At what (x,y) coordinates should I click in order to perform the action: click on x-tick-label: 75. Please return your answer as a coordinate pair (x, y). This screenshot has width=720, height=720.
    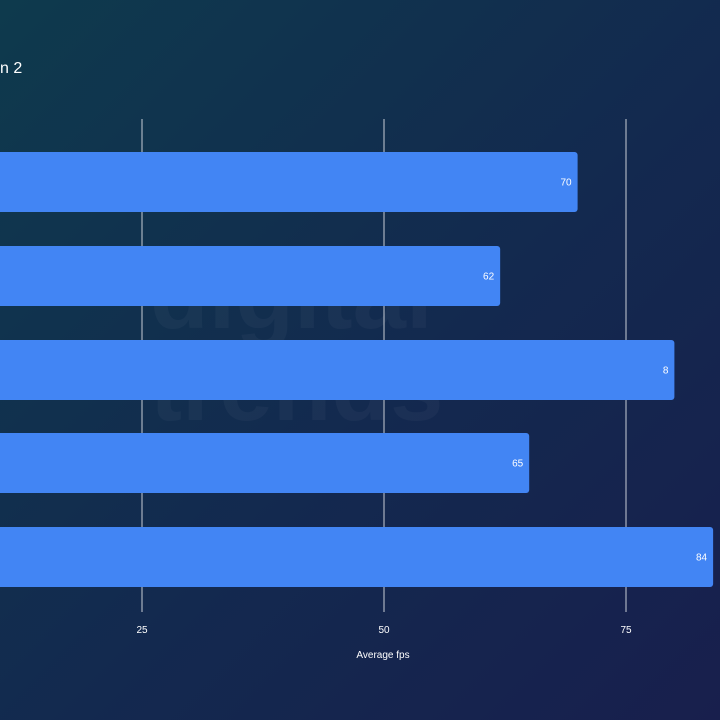
    Looking at the image, I should click on (626, 630).